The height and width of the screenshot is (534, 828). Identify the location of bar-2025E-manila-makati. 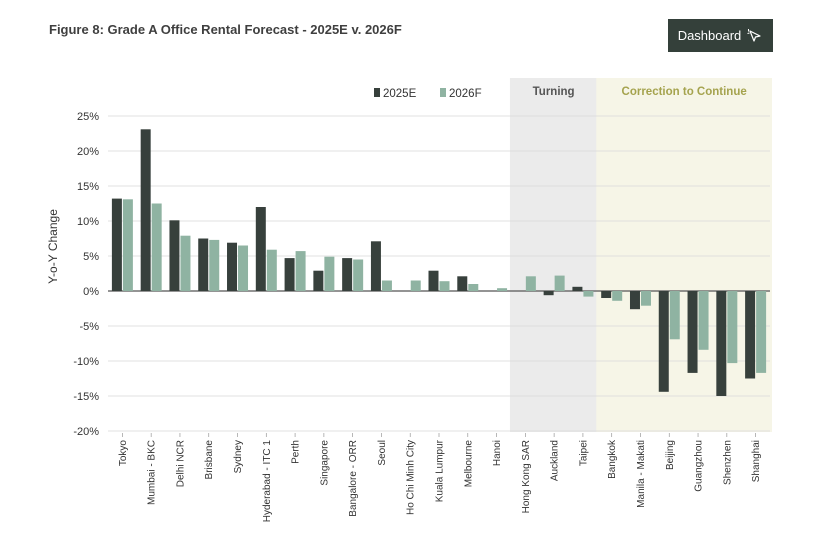
(634, 300).